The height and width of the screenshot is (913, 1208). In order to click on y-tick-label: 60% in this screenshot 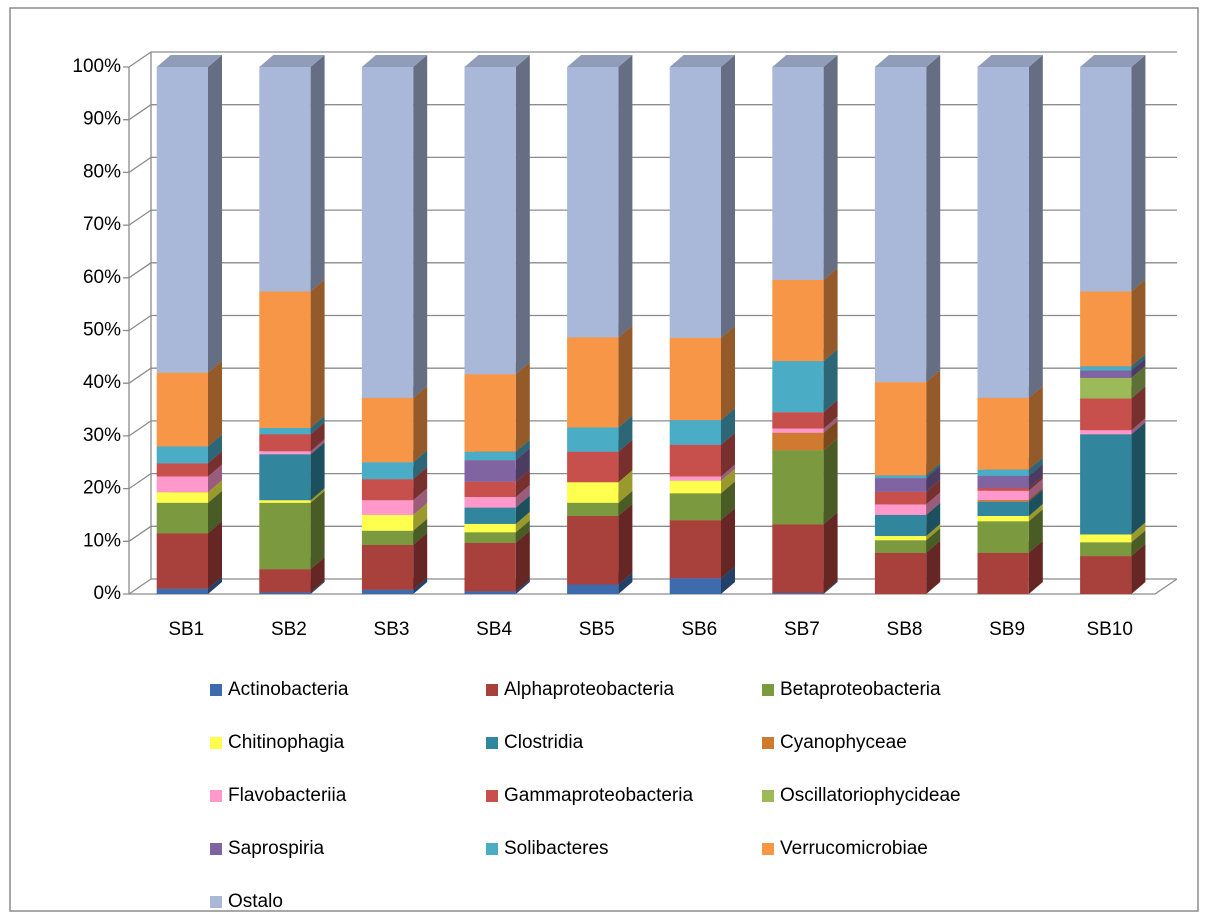, I will do `click(102, 277)`.